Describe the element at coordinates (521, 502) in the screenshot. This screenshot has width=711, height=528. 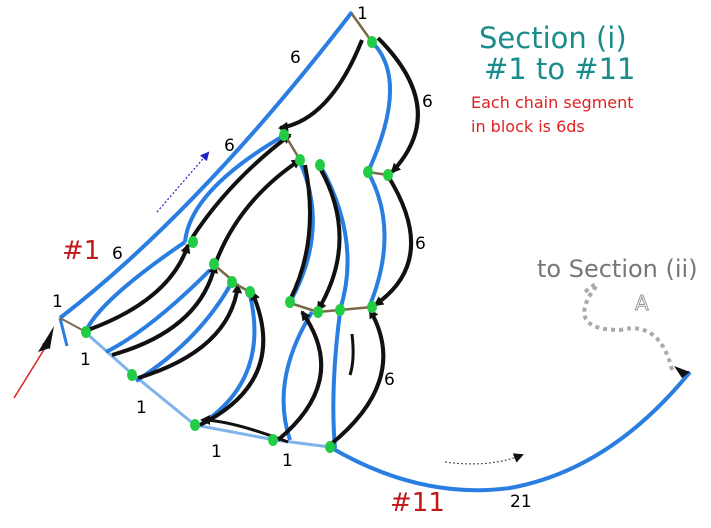
I see `segment-label: 21` at that location.